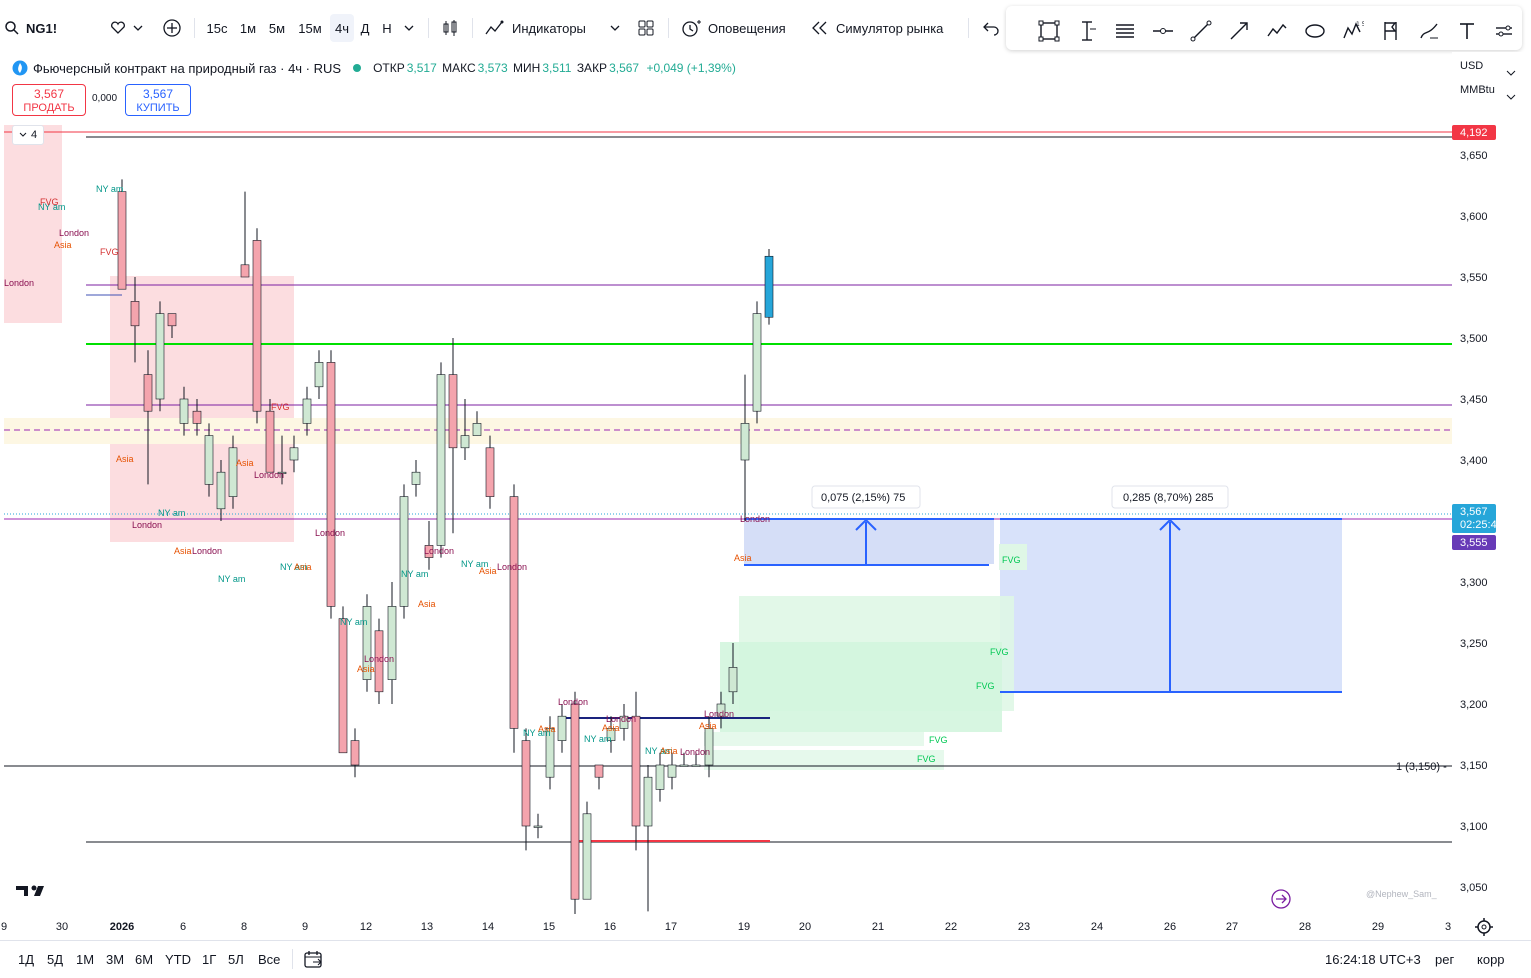 The width and height of the screenshot is (1531, 978). Describe the element at coordinates (1049, 31) in the screenshot. I see `rectangle-tool-icon` at that location.